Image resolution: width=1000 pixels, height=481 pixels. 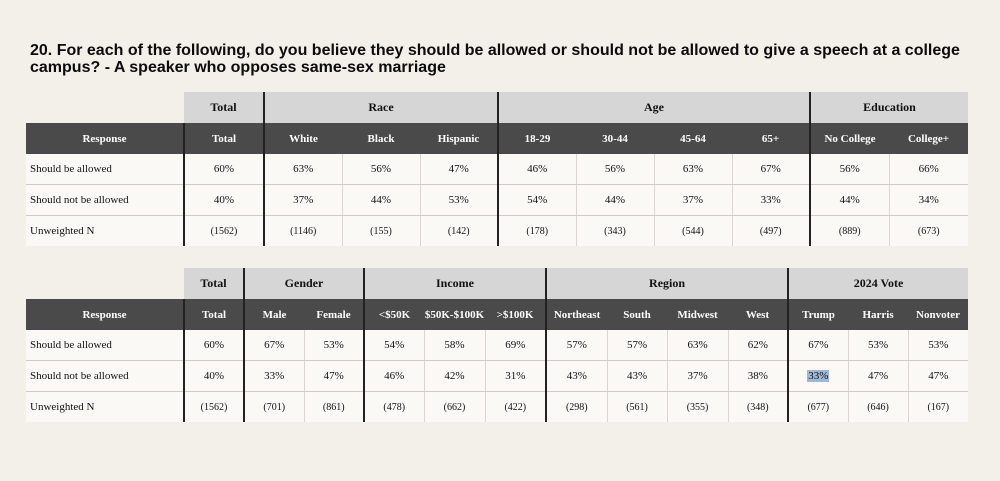 What do you see at coordinates (818, 406) in the screenshot?
I see `table-cell: (677)` at bounding box center [818, 406].